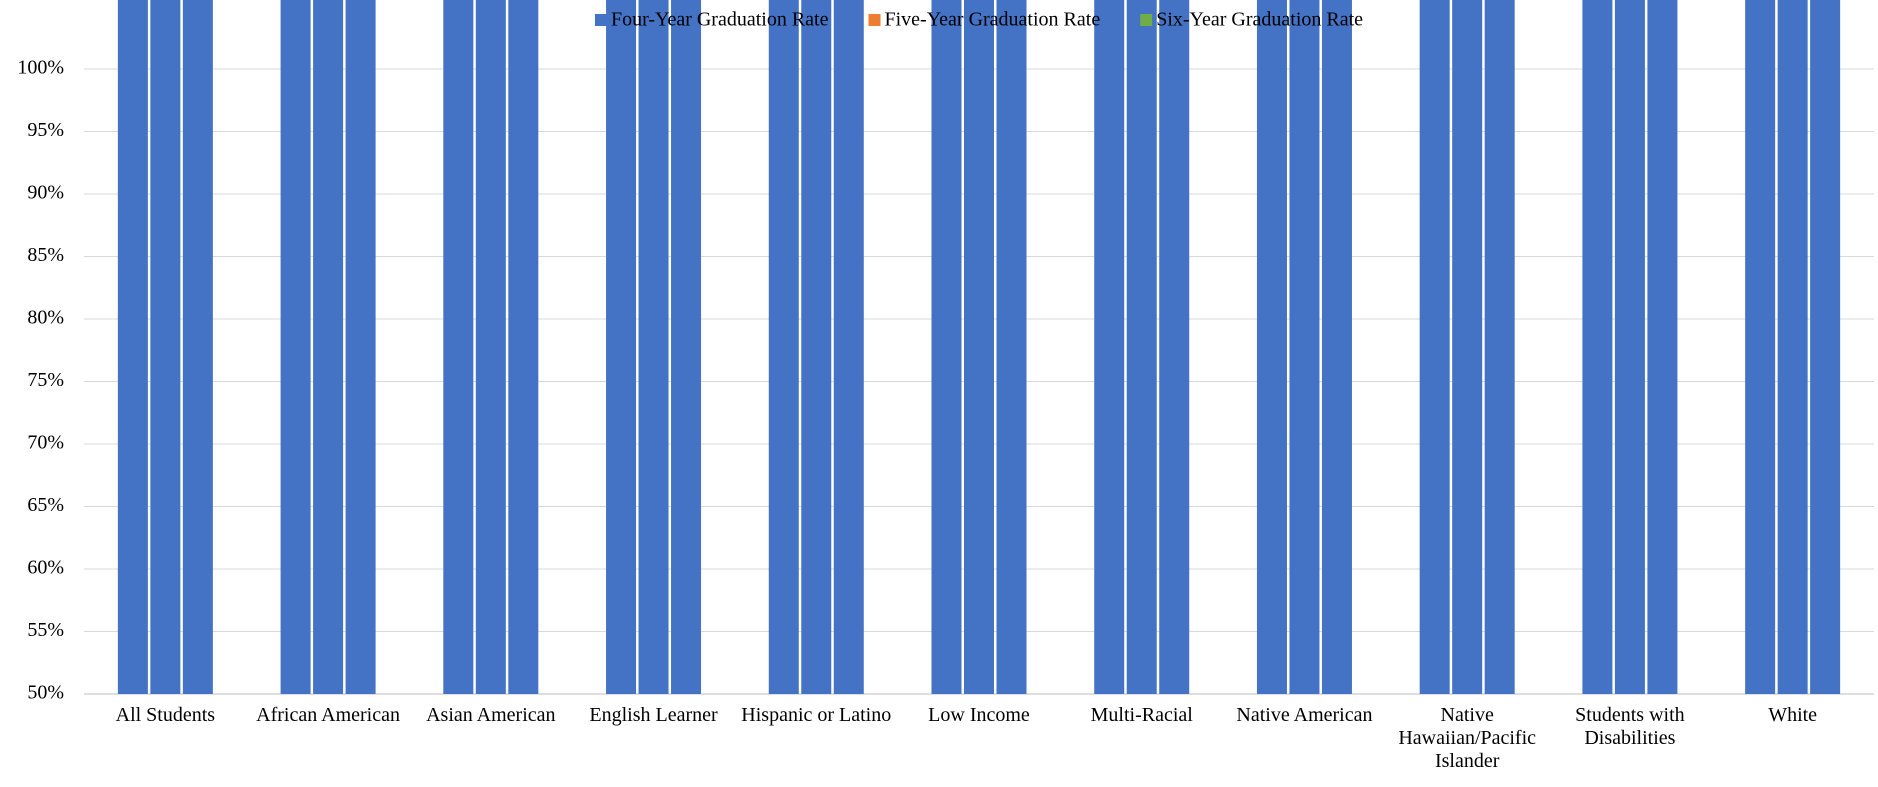 The width and height of the screenshot is (1878, 787). What do you see at coordinates (40, 68) in the screenshot?
I see `y-tick-label: 100%` at bounding box center [40, 68].